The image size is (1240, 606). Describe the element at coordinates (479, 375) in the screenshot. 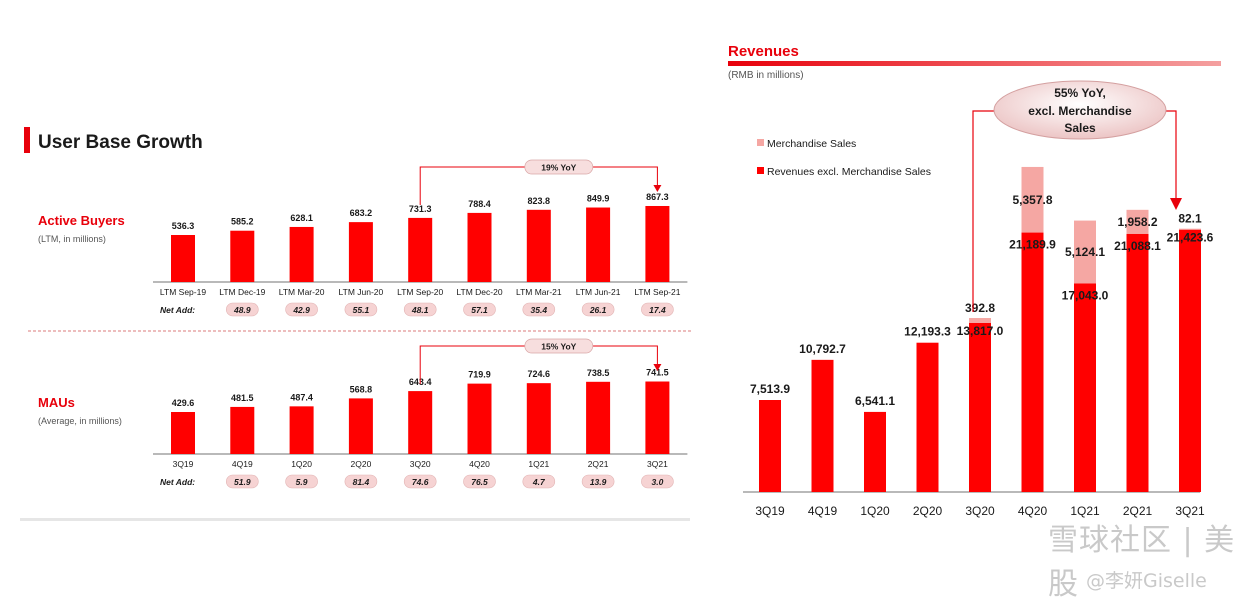

I see `maus-value-label: 719.9` at that location.